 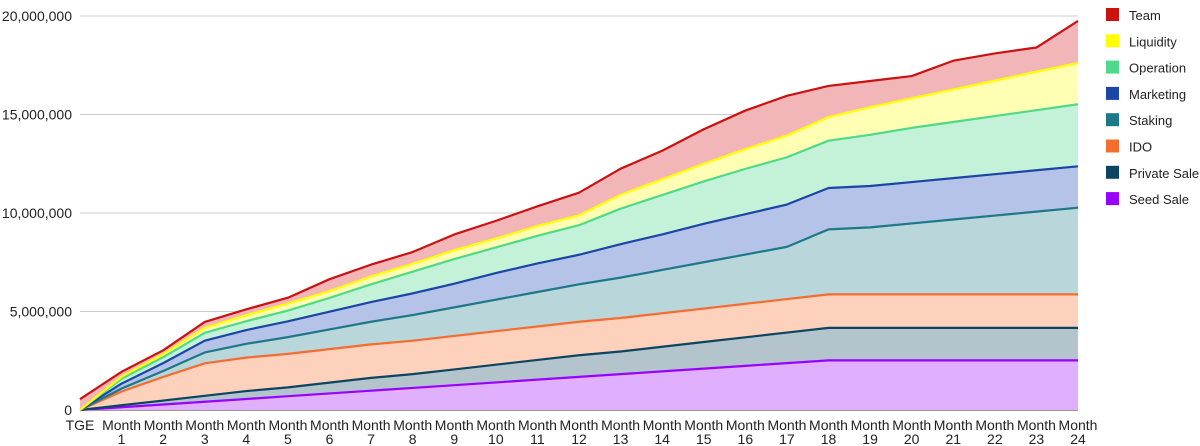 What do you see at coordinates (37, 115) in the screenshot?
I see `y-tick-label: 15,000,000` at bounding box center [37, 115].